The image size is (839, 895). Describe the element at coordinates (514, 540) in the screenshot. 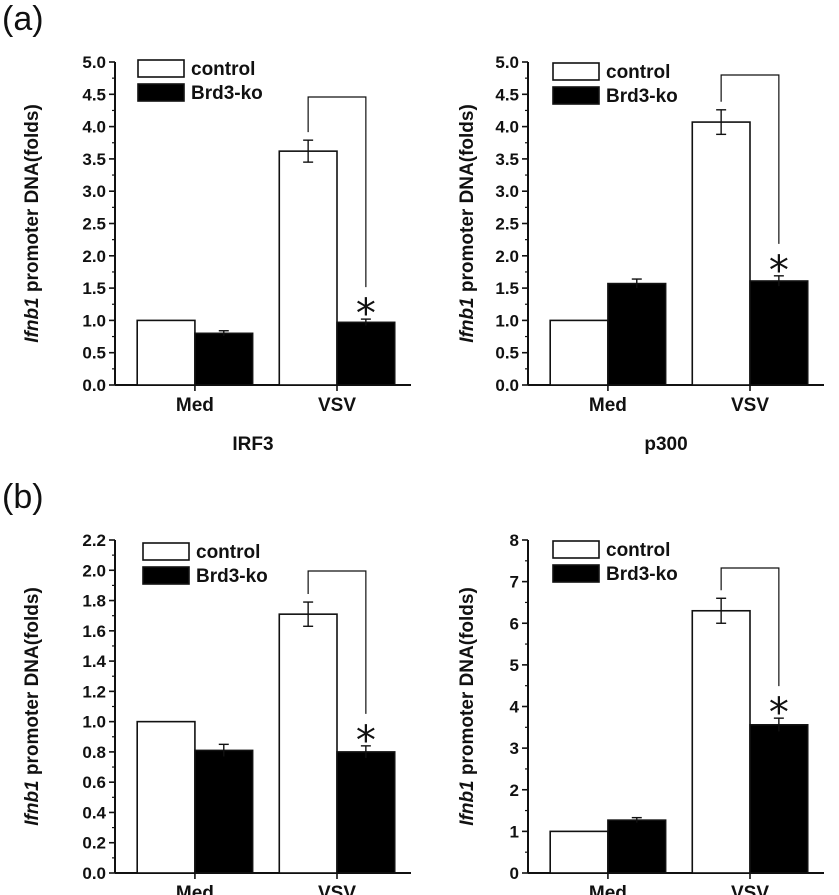

I see `y-tick-label: 8` at that location.